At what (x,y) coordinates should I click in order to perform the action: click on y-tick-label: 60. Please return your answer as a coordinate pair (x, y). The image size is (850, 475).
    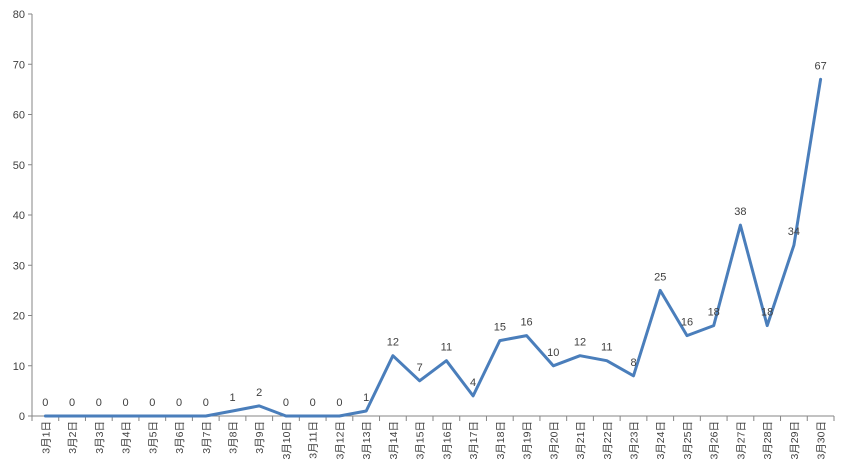
    Looking at the image, I should click on (19, 116).